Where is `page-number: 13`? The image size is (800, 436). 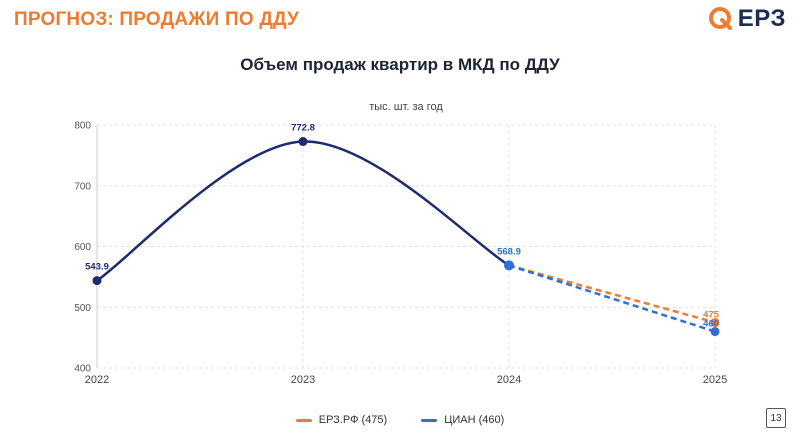
page-number: 13 is located at coordinates (776, 418).